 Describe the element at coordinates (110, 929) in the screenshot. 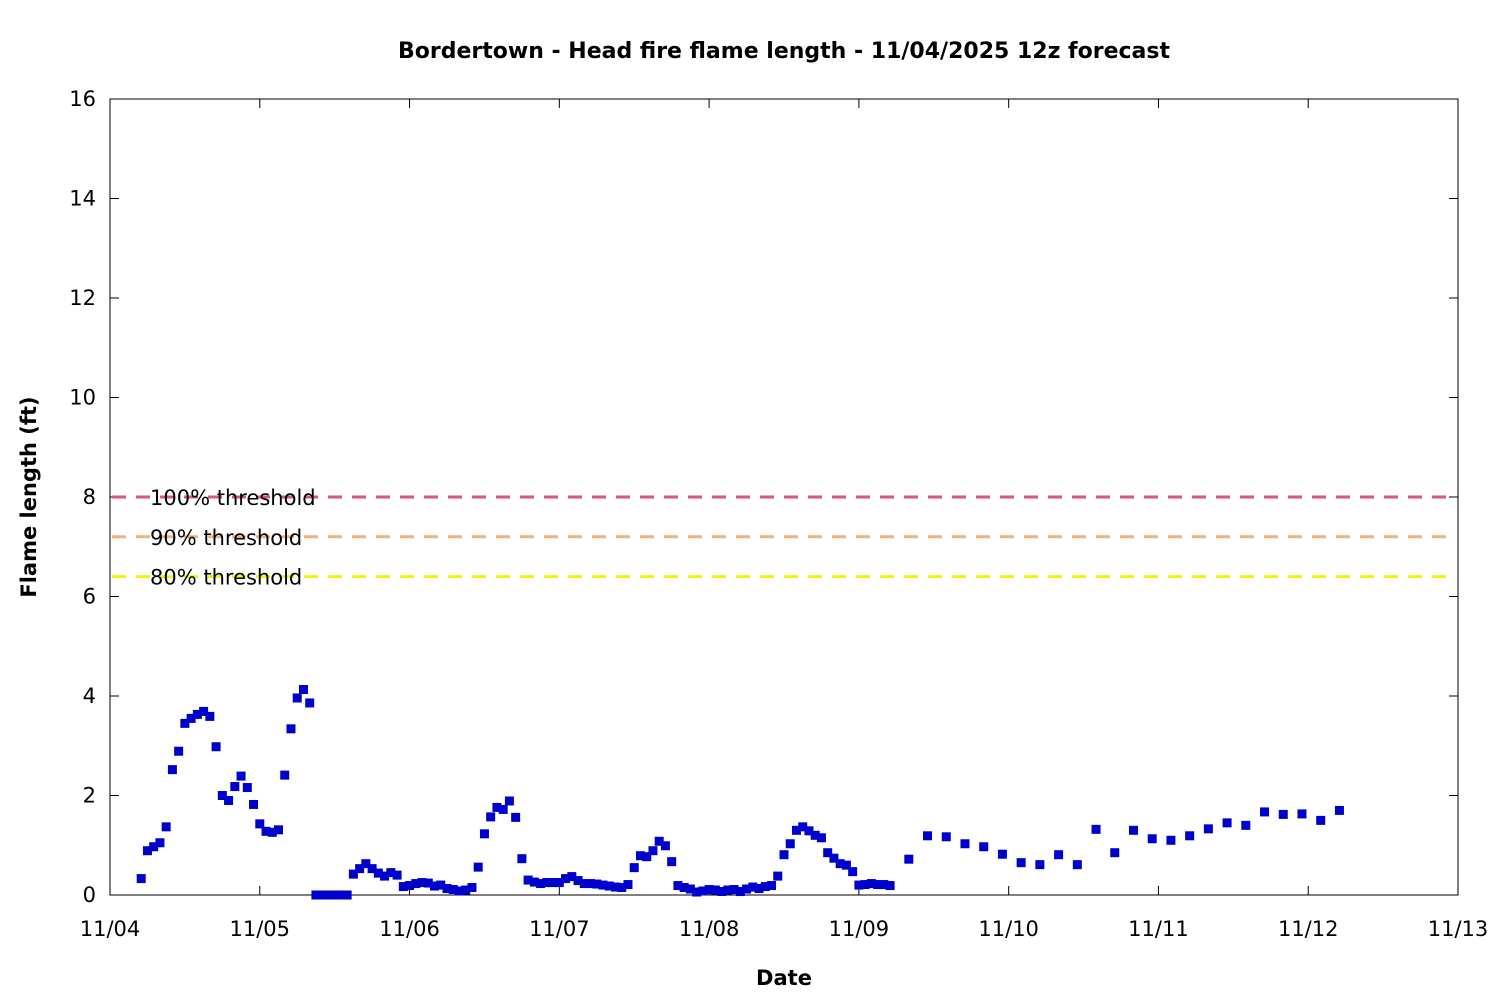

I see `x-tick-label: 11/04` at that location.